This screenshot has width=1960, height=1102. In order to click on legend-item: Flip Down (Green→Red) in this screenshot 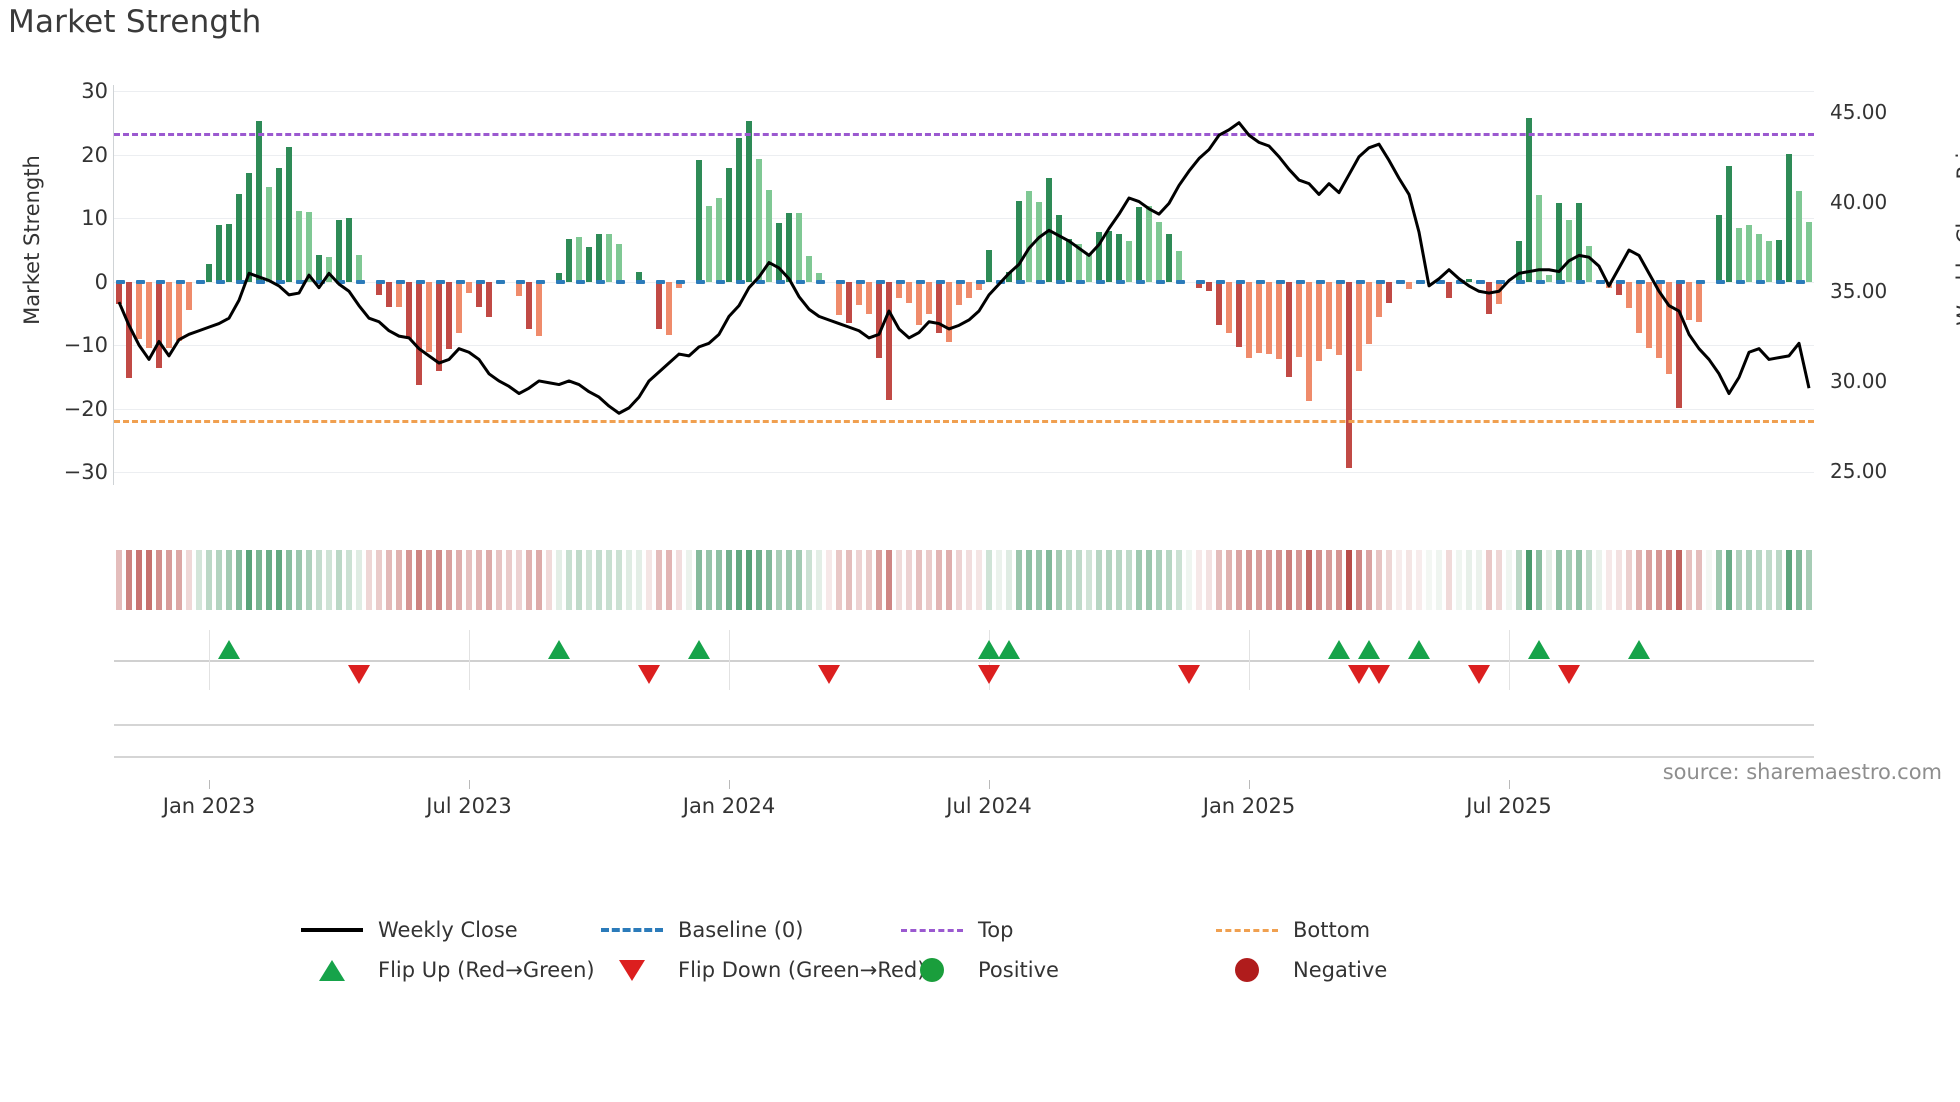, I will do `click(762, 970)`.